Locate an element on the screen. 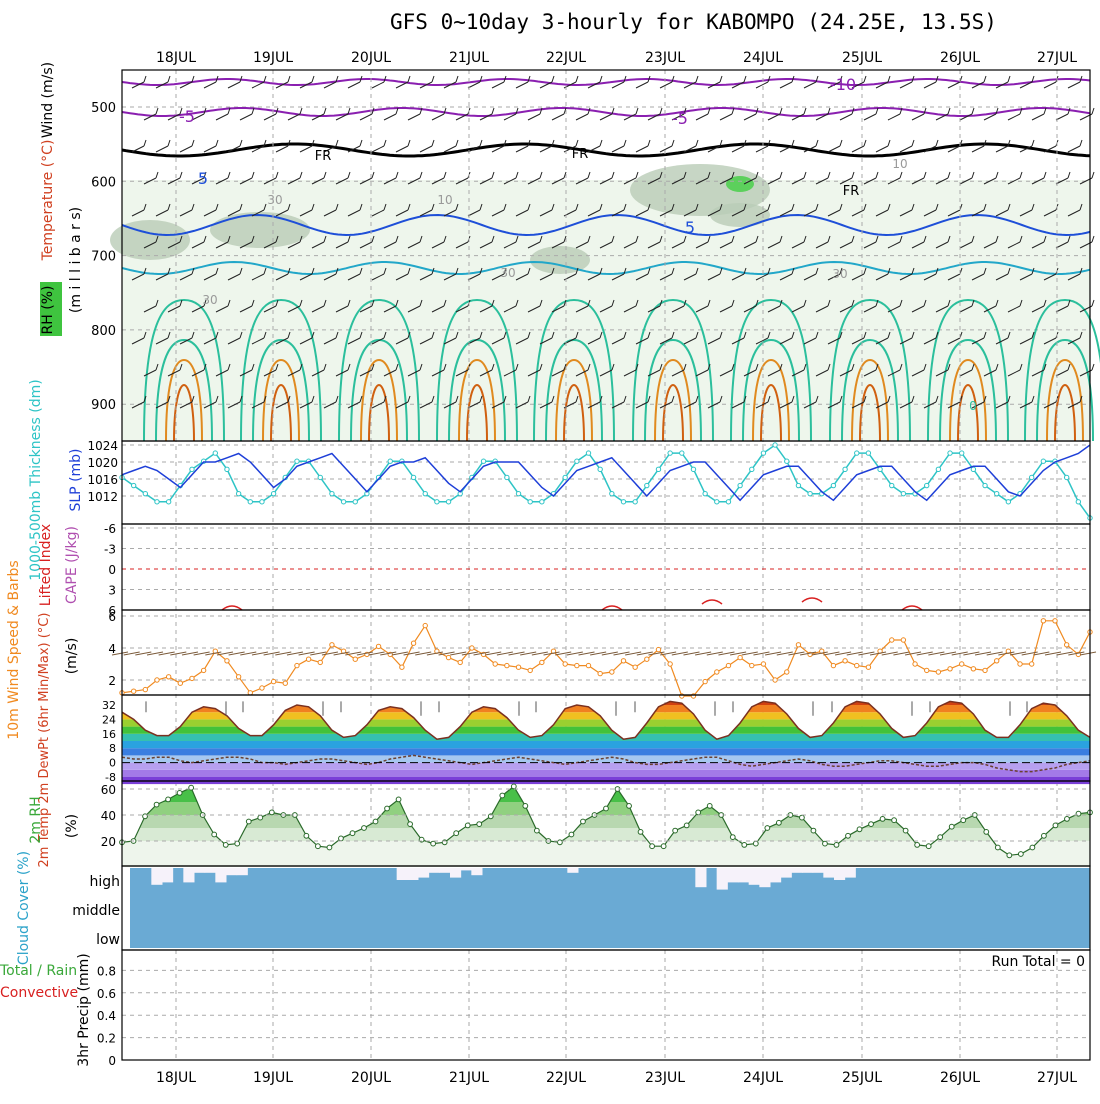 The height and width of the screenshot is (1104, 1100). bottom-day-label: 20JUL is located at coordinates (371, 1078).